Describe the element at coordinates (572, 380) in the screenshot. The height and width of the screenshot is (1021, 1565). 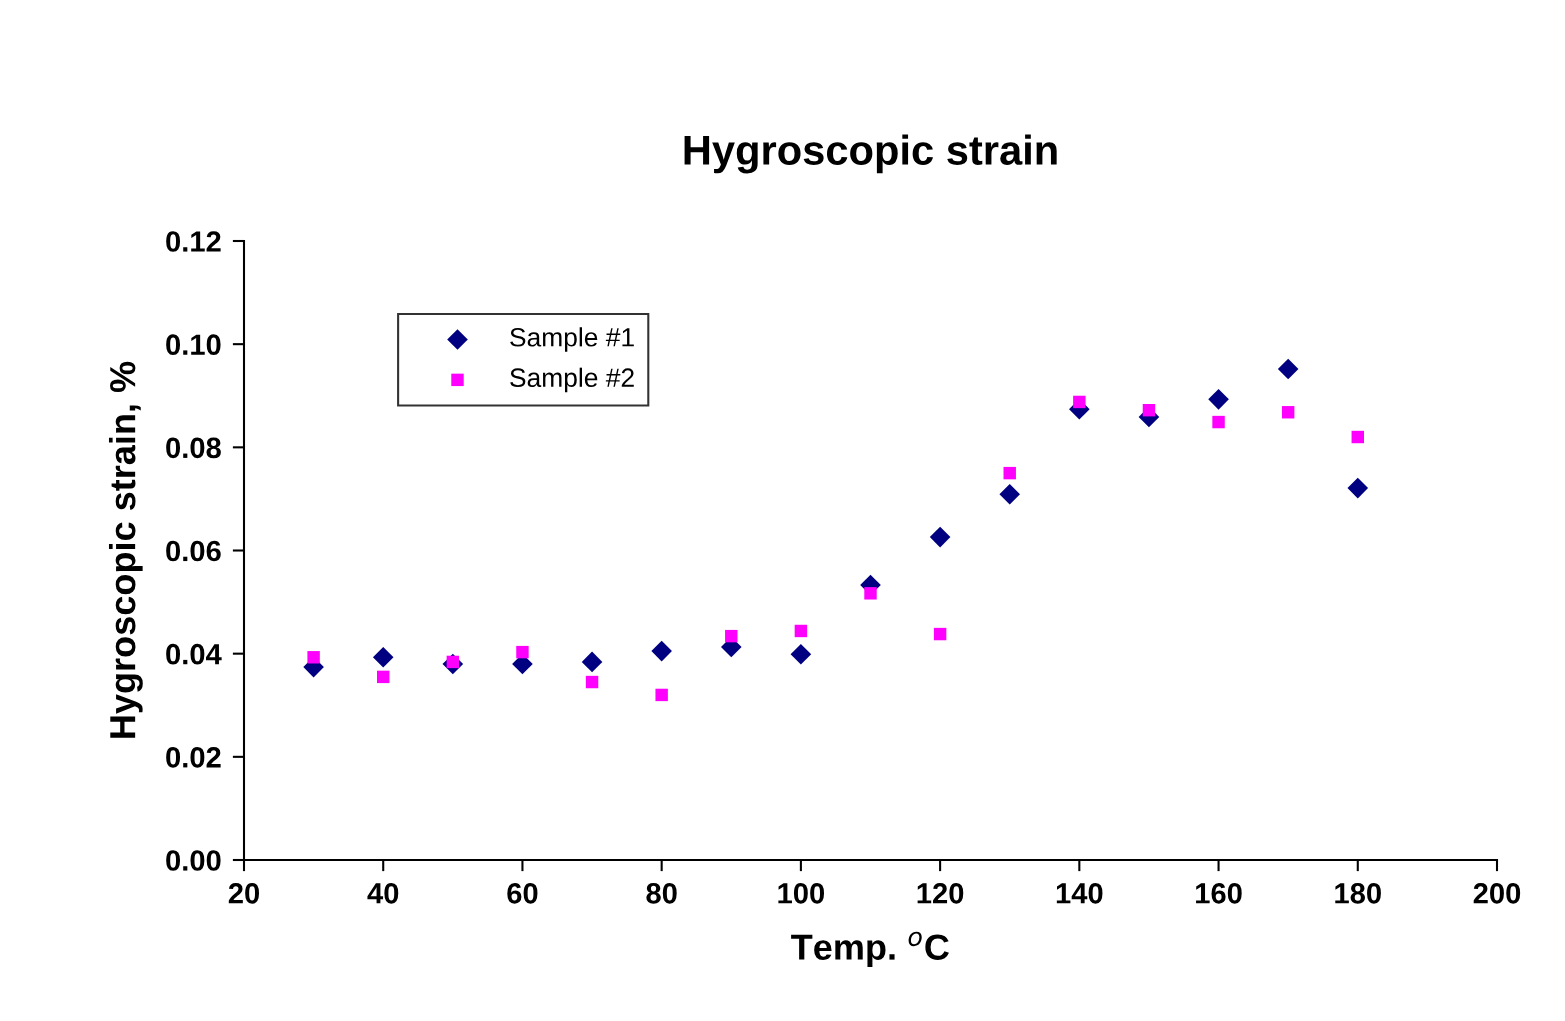
I see `legend-label: Sample #2` at that location.